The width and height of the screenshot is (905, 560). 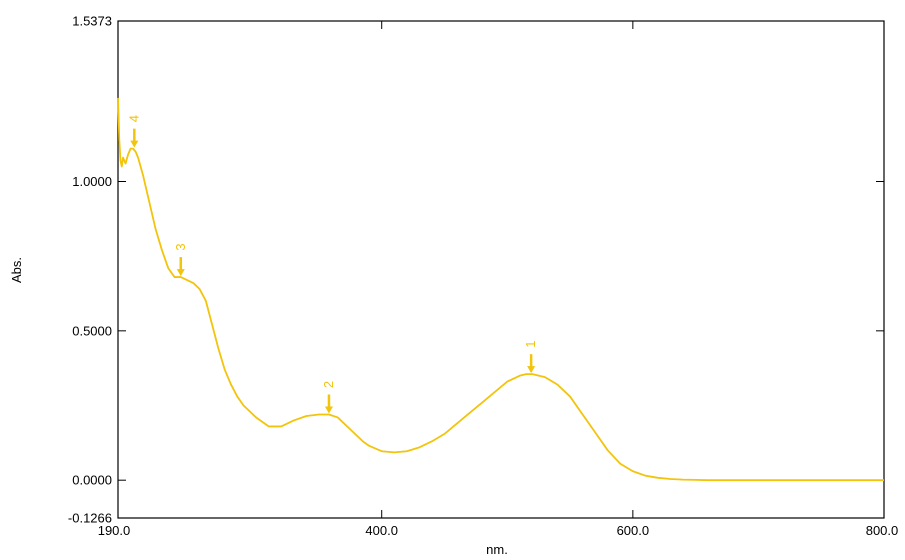 What do you see at coordinates (180, 260) in the screenshot?
I see `peak-marker: 3` at bounding box center [180, 260].